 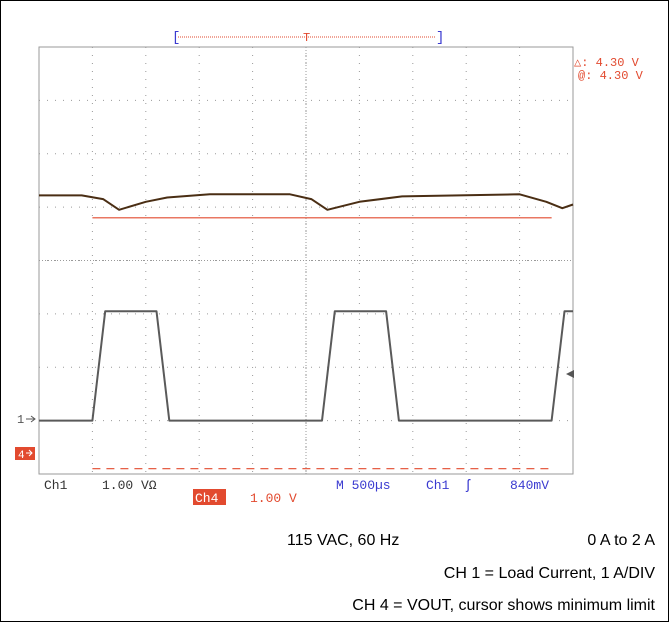 I want to click on cursor-delta-readout: △: 4.30 V, so click(x=607, y=63).